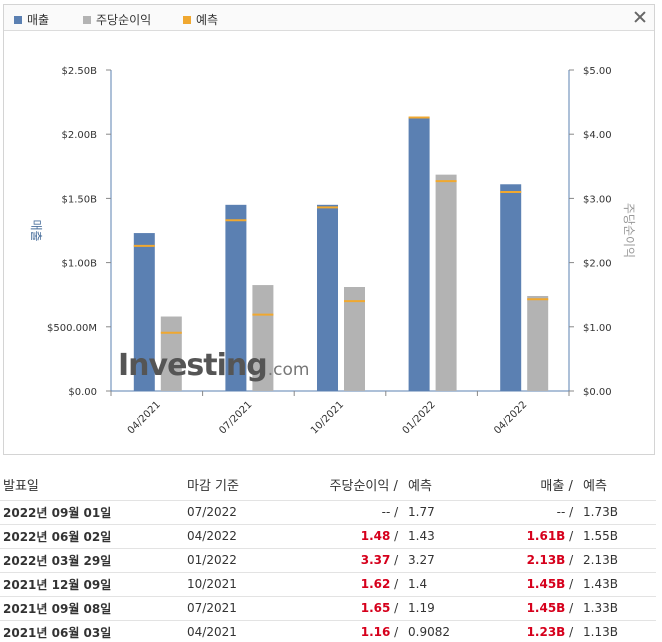  What do you see at coordinates (235, 417) in the screenshot?
I see `x-tick-label: 07/2021` at bounding box center [235, 417].